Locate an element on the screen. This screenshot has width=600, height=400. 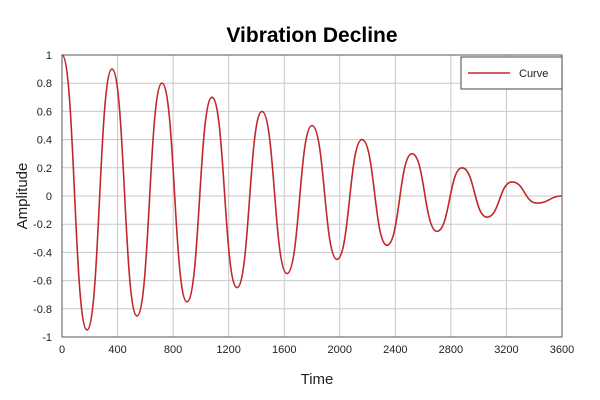
x-axis-label: Time is located at coordinates (317, 379).